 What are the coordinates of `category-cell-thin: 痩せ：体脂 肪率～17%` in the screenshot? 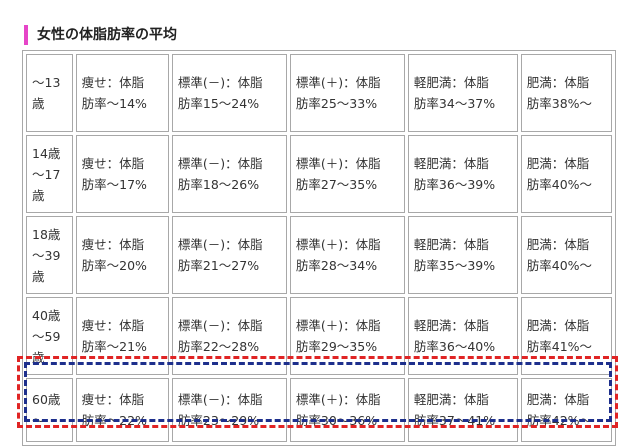 It's located at (122, 174).